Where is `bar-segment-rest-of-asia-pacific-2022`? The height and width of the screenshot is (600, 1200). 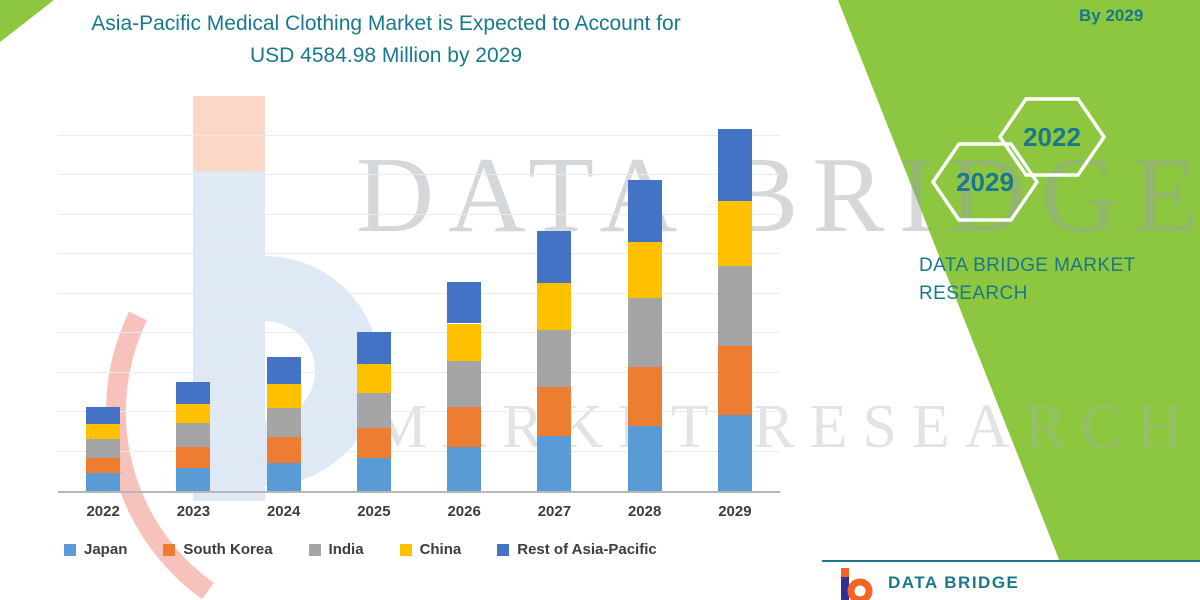 bar-segment-rest-of-asia-pacific-2022 is located at coordinates (103, 416).